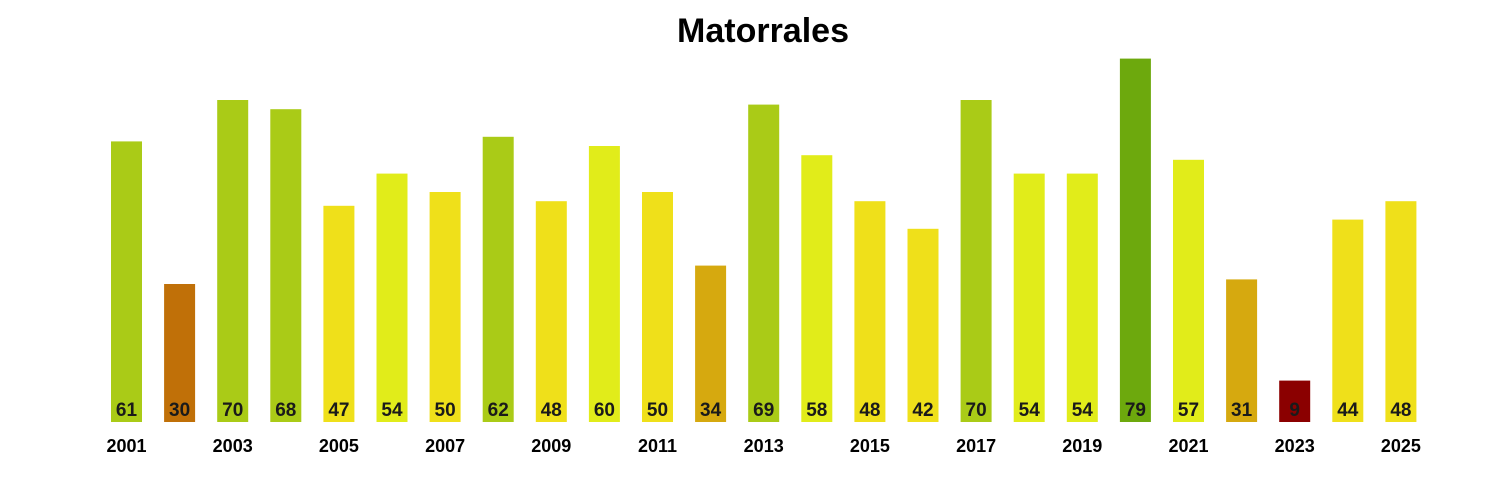 Image resolution: width=1500 pixels, height=500 pixels. What do you see at coordinates (604, 284) in the screenshot?
I see `bar-2010` at bounding box center [604, 284].